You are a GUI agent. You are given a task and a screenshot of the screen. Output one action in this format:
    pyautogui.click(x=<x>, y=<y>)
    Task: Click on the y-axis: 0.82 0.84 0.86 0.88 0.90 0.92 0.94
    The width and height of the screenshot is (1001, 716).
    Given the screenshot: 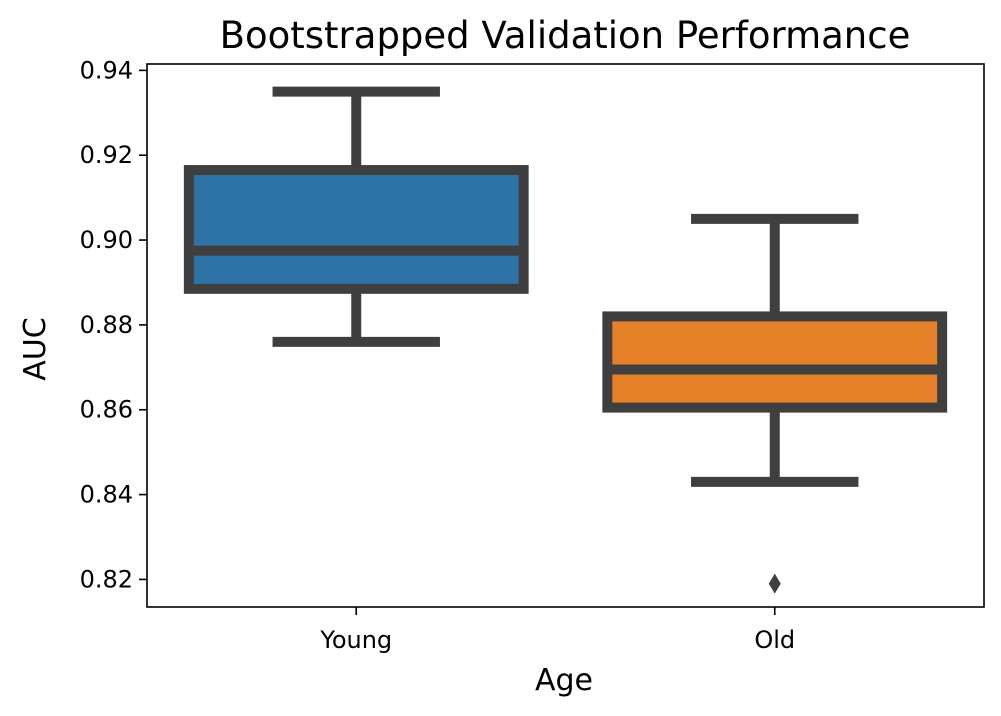 What is the action you would take?
    pyautogui.click(x=113, y=324)
    